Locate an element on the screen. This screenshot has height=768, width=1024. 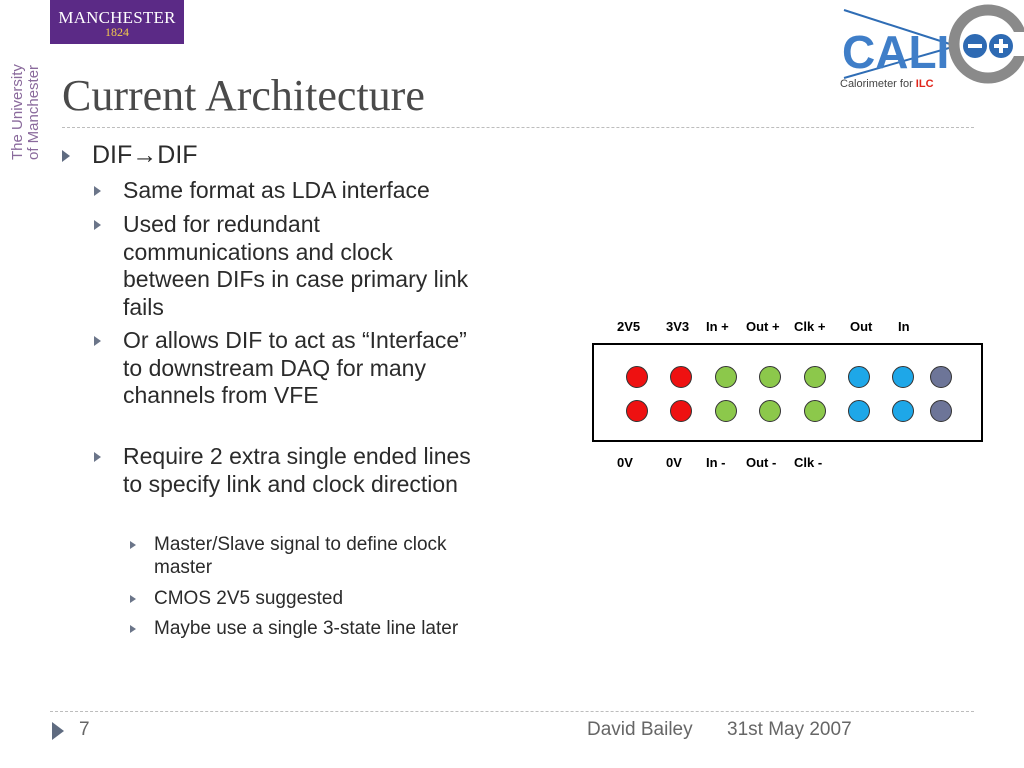
footer-author: David Bailey is located at coordinates (640, 729).